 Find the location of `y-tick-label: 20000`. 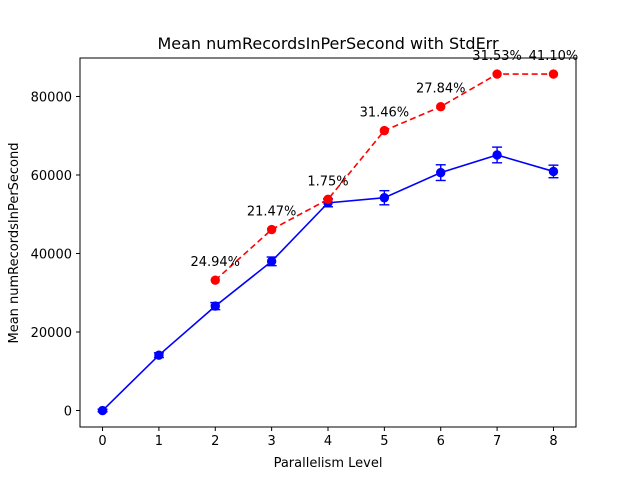

y-tick-label: 20000 is located at coordinates (51, 333).